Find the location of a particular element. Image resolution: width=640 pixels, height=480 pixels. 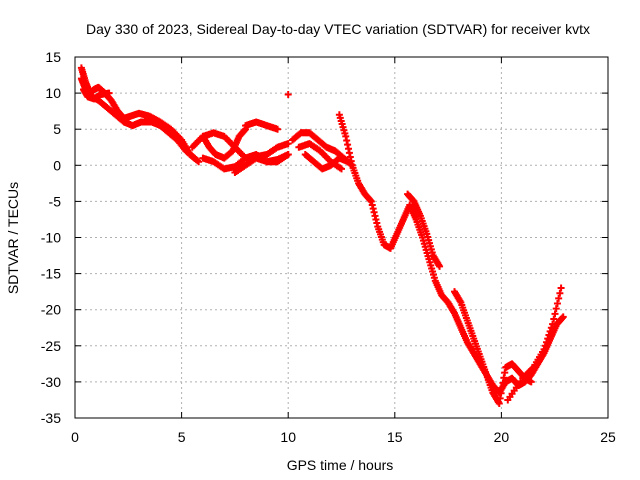

y-tick-label: -35 is located at coordinates (51, 418).